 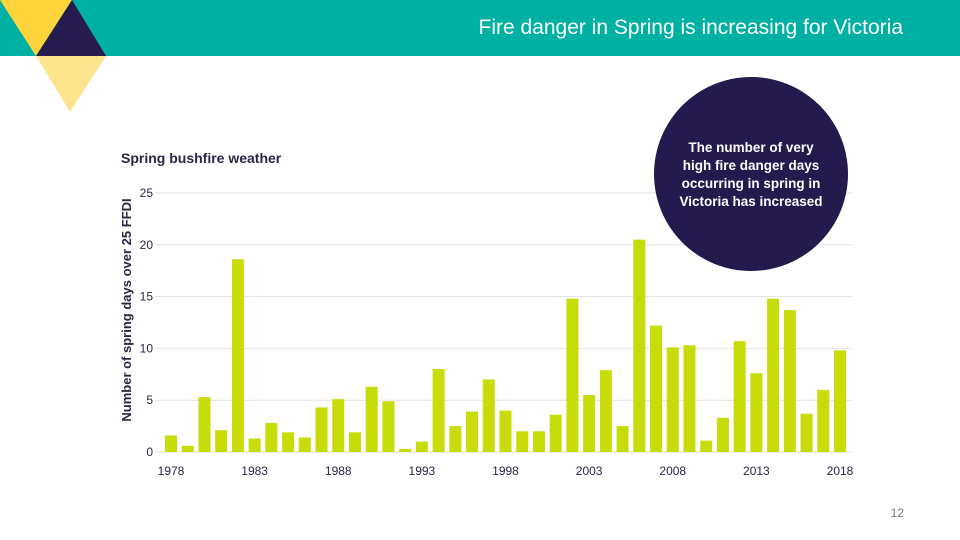 What do you see at coordinates (739, 396) in the screenshot?
I see `bar-2012` at bounding box center [739, 396].